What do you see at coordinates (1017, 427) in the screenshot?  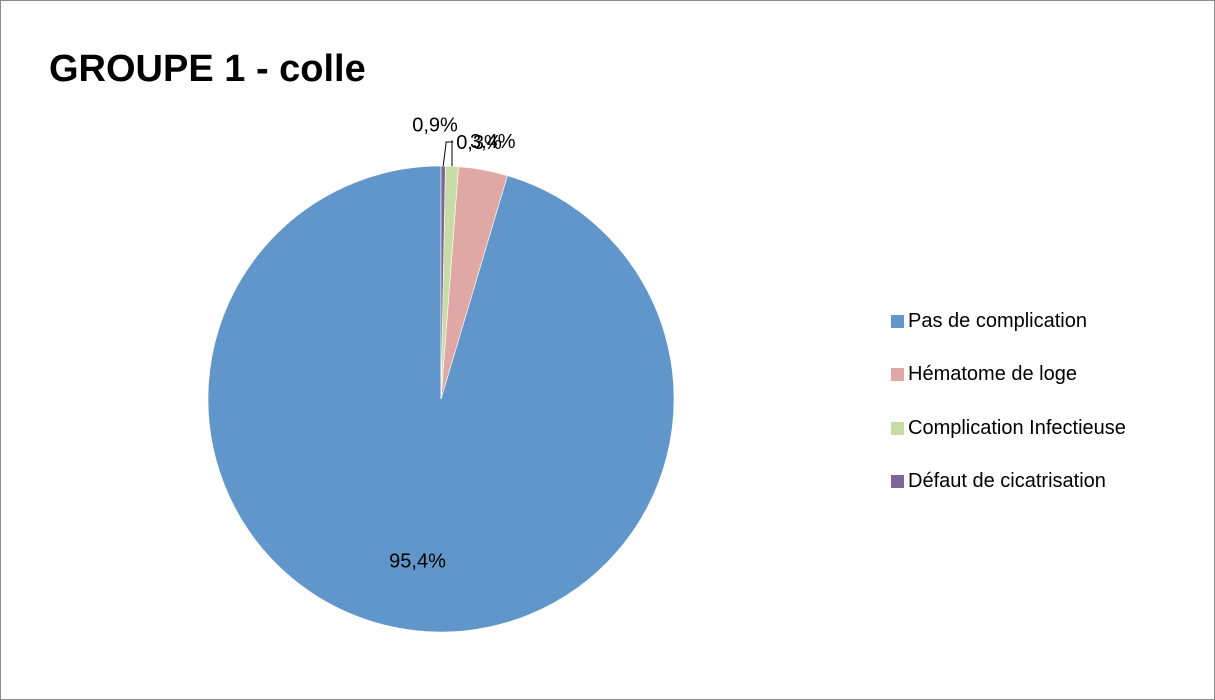 I see `legend-label: Complication Infectieuse` at bounding box center [1017, 427].